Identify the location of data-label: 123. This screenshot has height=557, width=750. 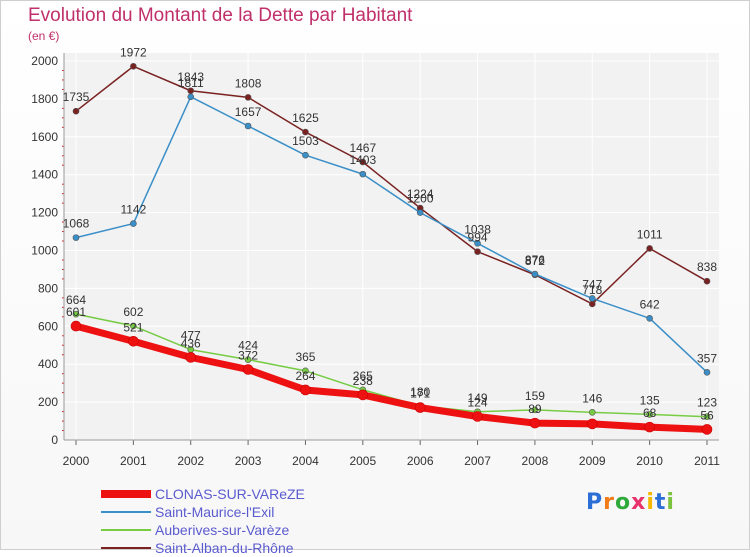
(707, 403).